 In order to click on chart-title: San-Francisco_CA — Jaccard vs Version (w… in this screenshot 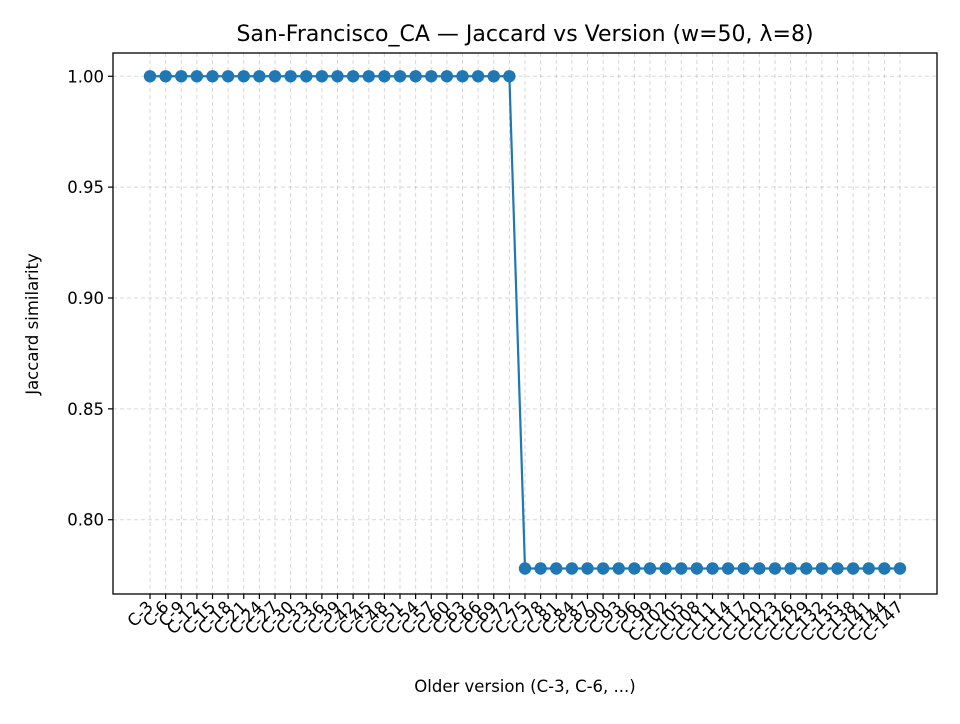, I will do `click(524, 34)`.